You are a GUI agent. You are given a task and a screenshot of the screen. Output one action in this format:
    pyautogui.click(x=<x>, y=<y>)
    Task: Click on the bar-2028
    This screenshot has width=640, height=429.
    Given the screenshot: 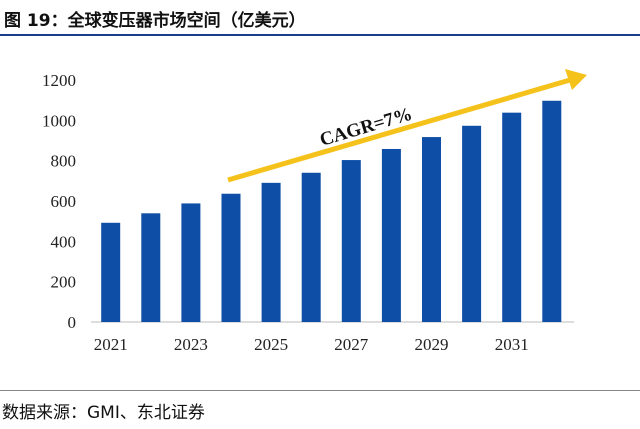 What is the action you would take?
    pyautogui.click(x=391, y=235)
    